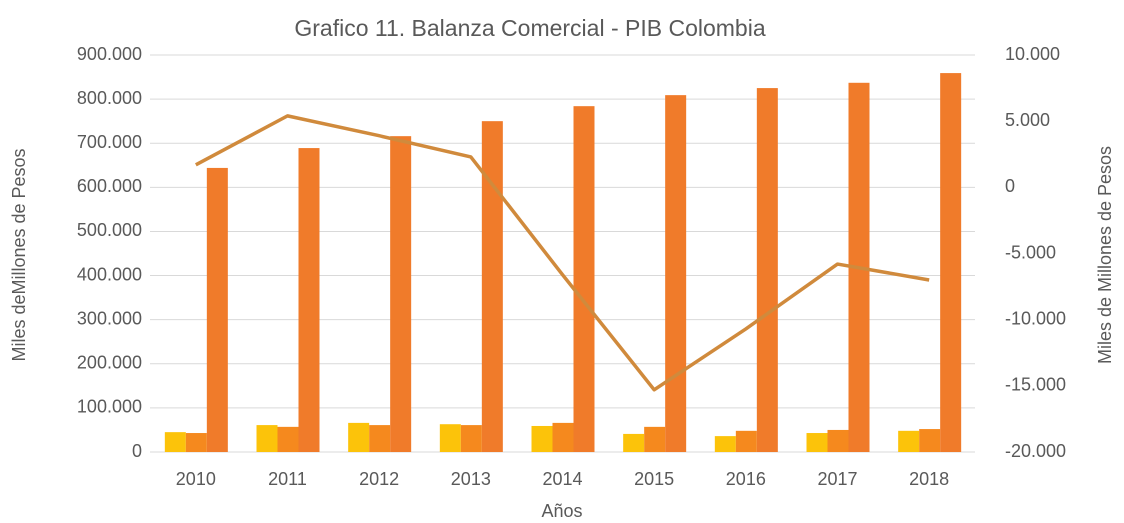 The image size is (1124, 523). Describe the element at coordinates (109, 54) in the screenshot. I see `y-tick-label: 900.000` at that location.